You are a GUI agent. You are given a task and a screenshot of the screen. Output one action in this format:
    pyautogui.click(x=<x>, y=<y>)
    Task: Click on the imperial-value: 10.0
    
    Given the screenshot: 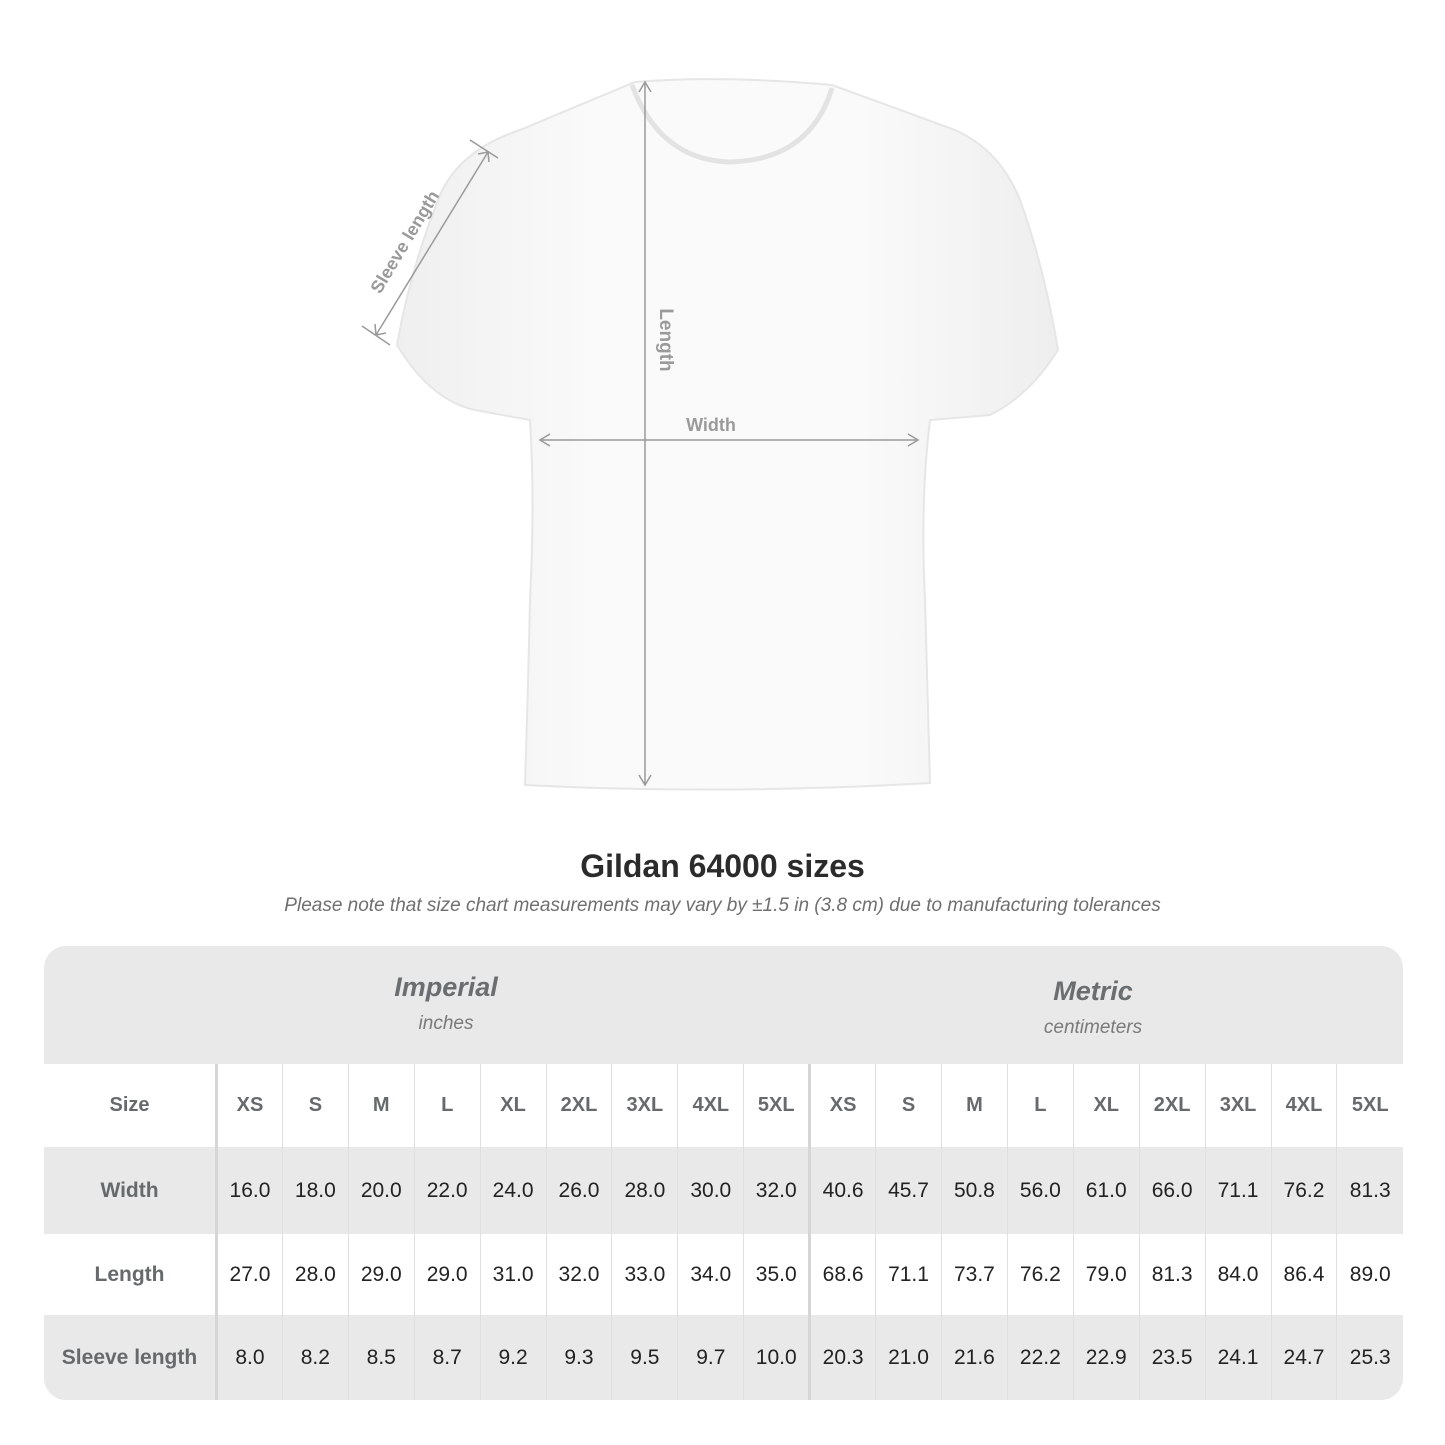 What is the action you would take?
    pyautogui.click(x=776, y=1357)
    